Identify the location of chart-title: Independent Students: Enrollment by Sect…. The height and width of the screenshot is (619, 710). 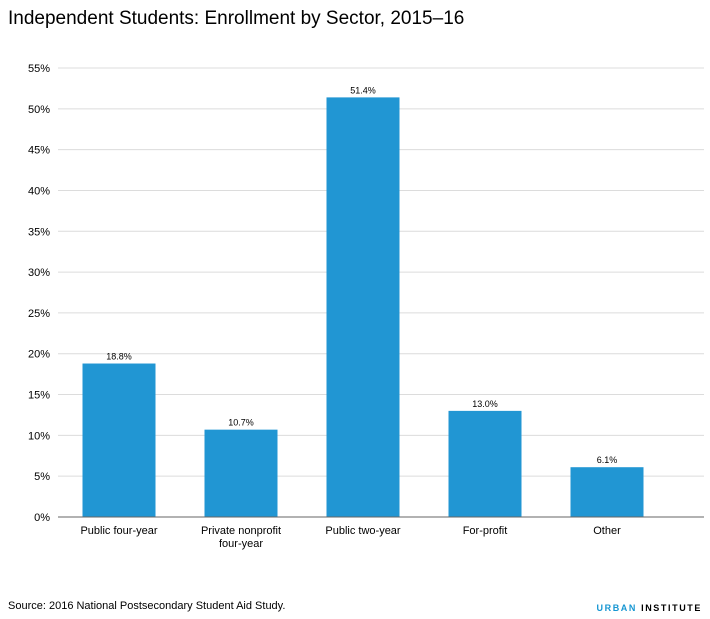
(236, 18).